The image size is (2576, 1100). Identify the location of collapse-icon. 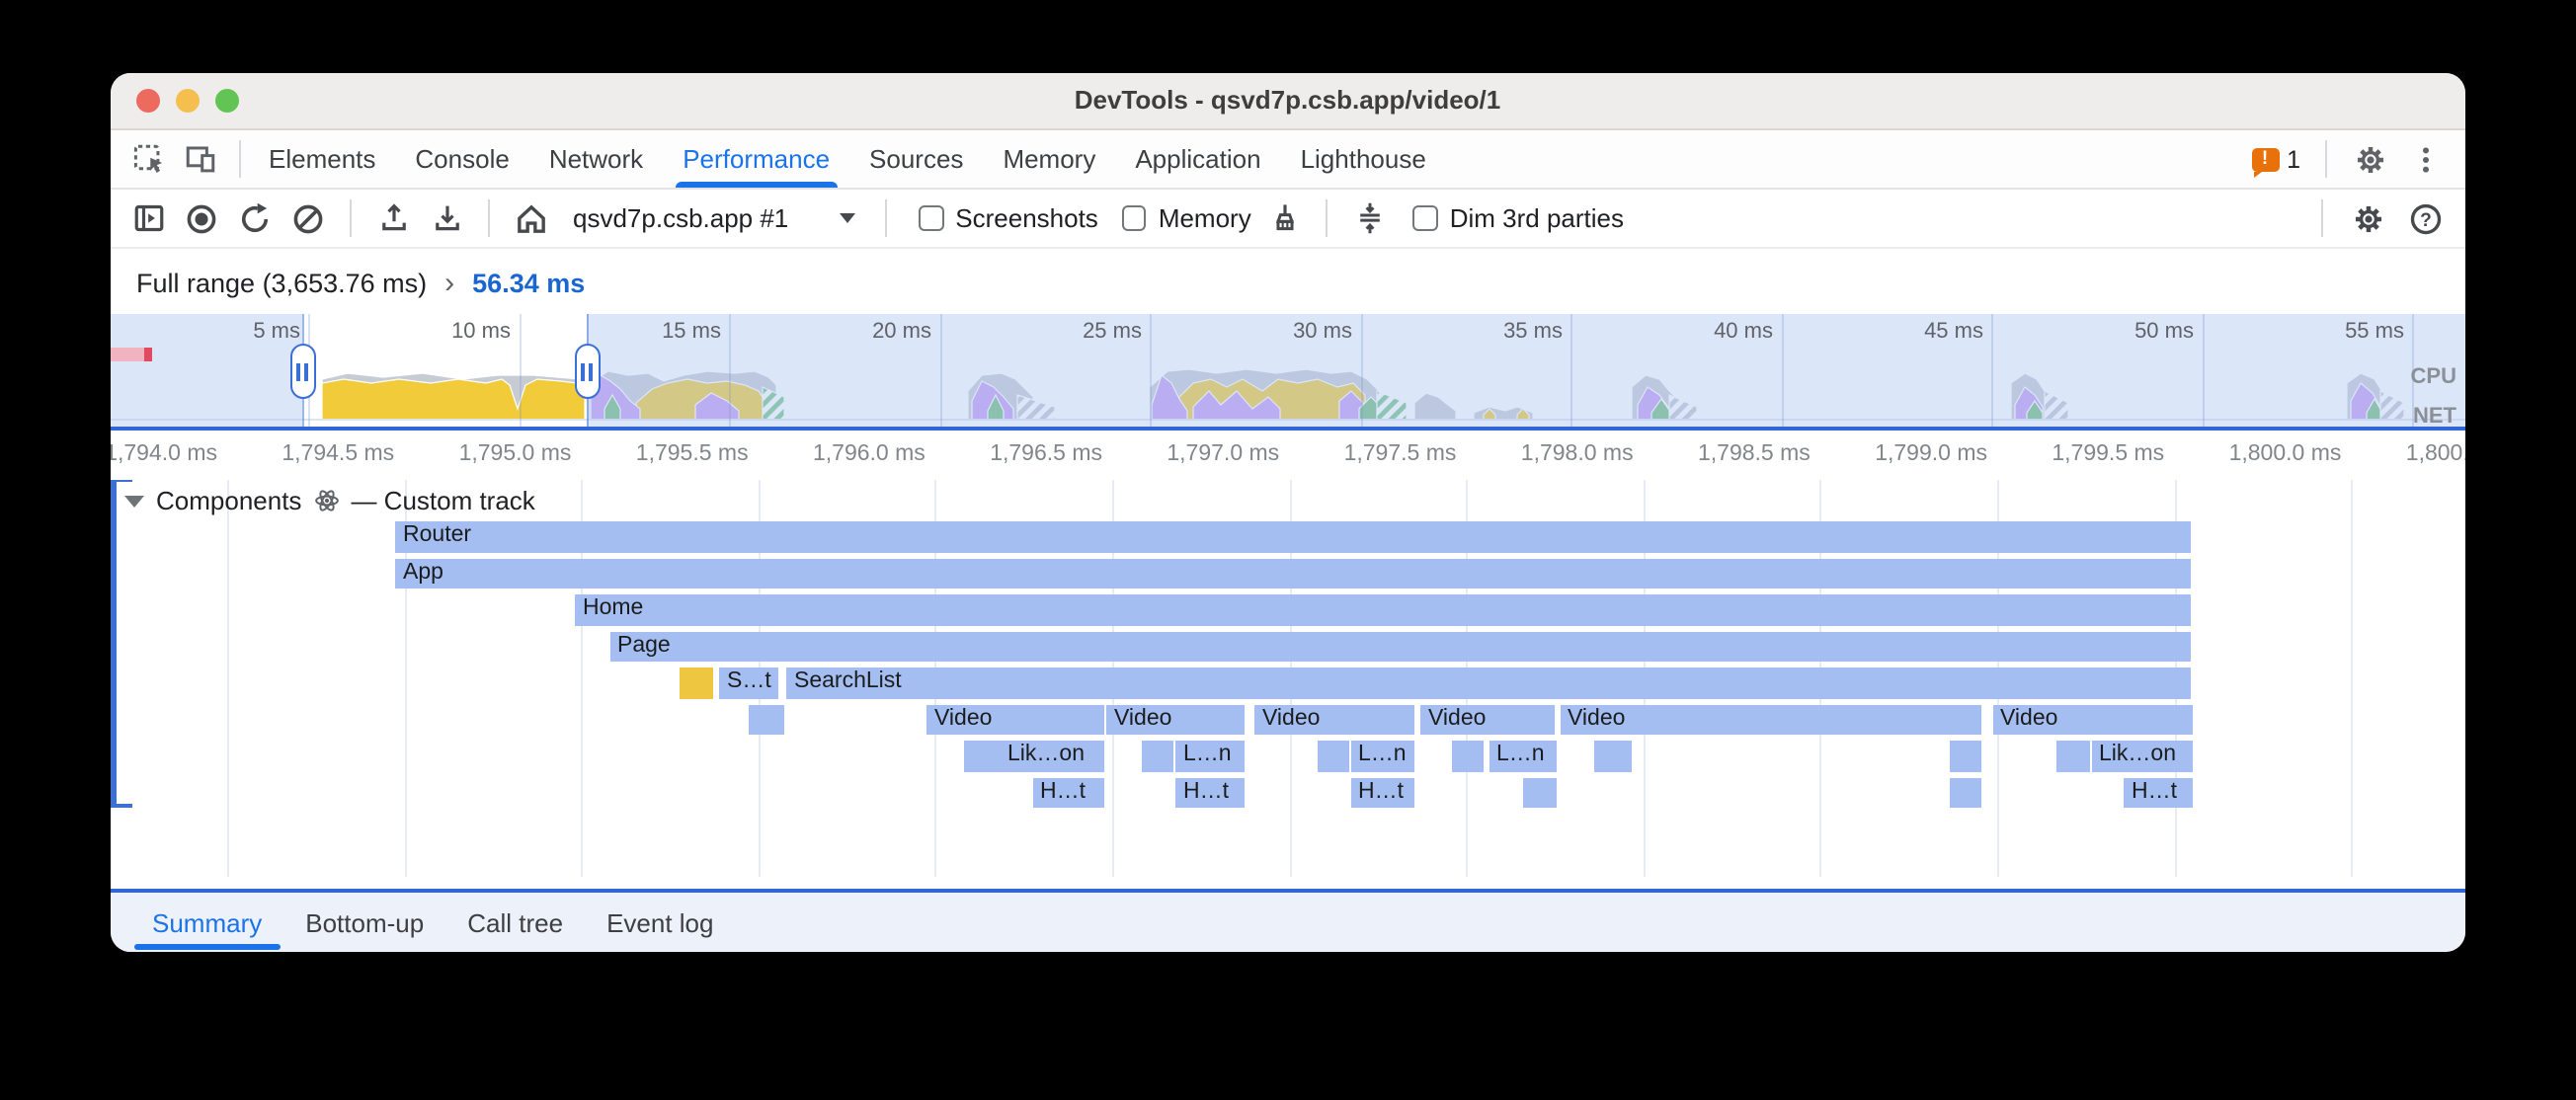
(1370, 218).